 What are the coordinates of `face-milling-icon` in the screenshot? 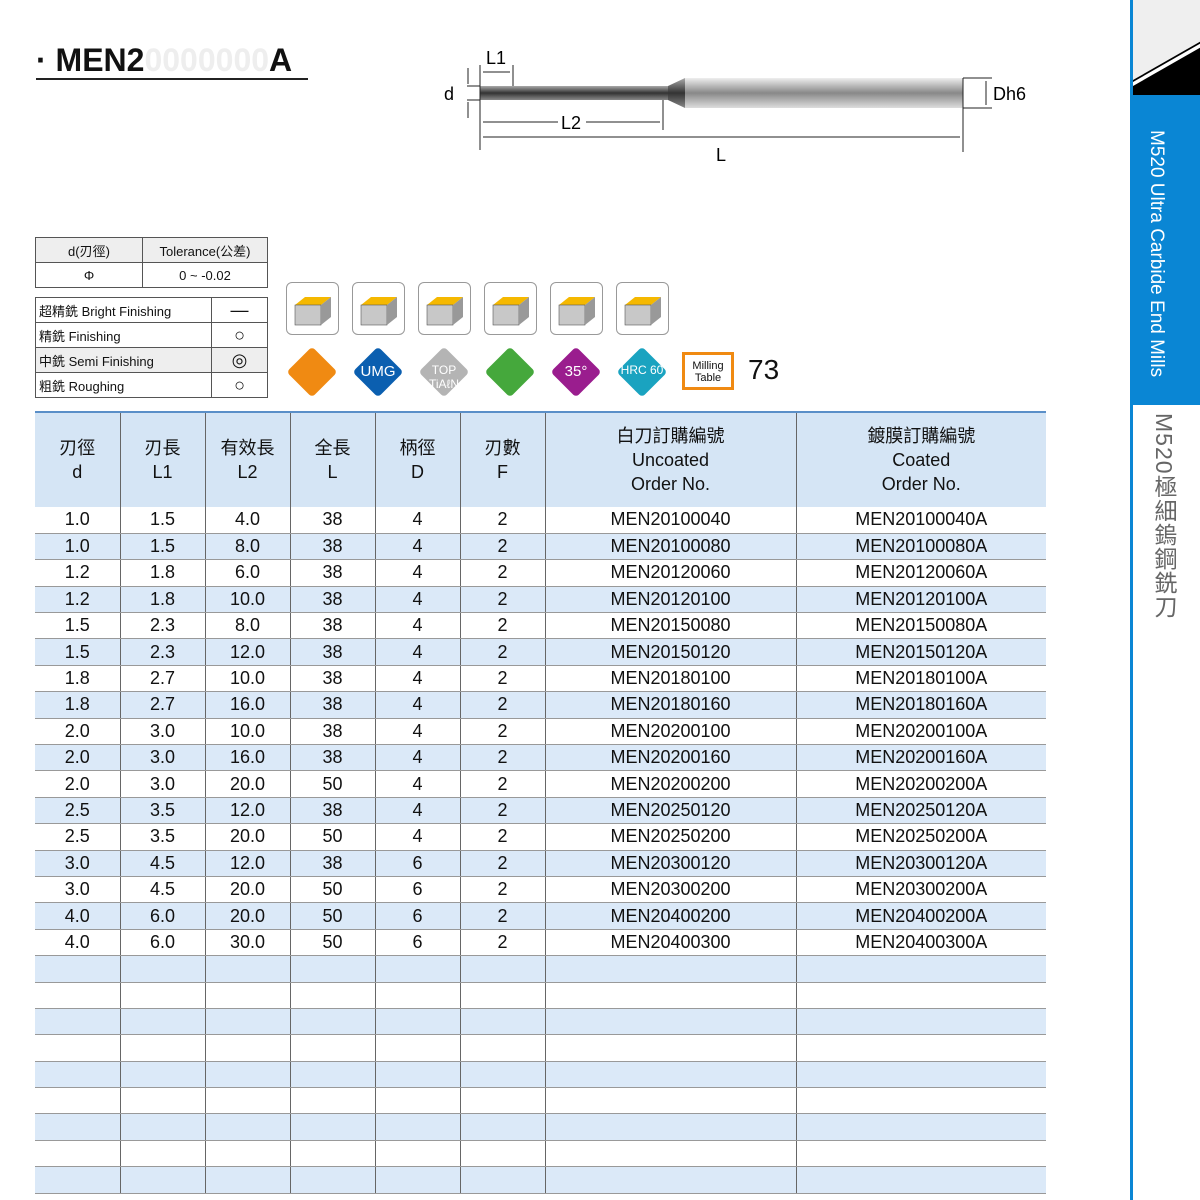 It's located at (312, 308).